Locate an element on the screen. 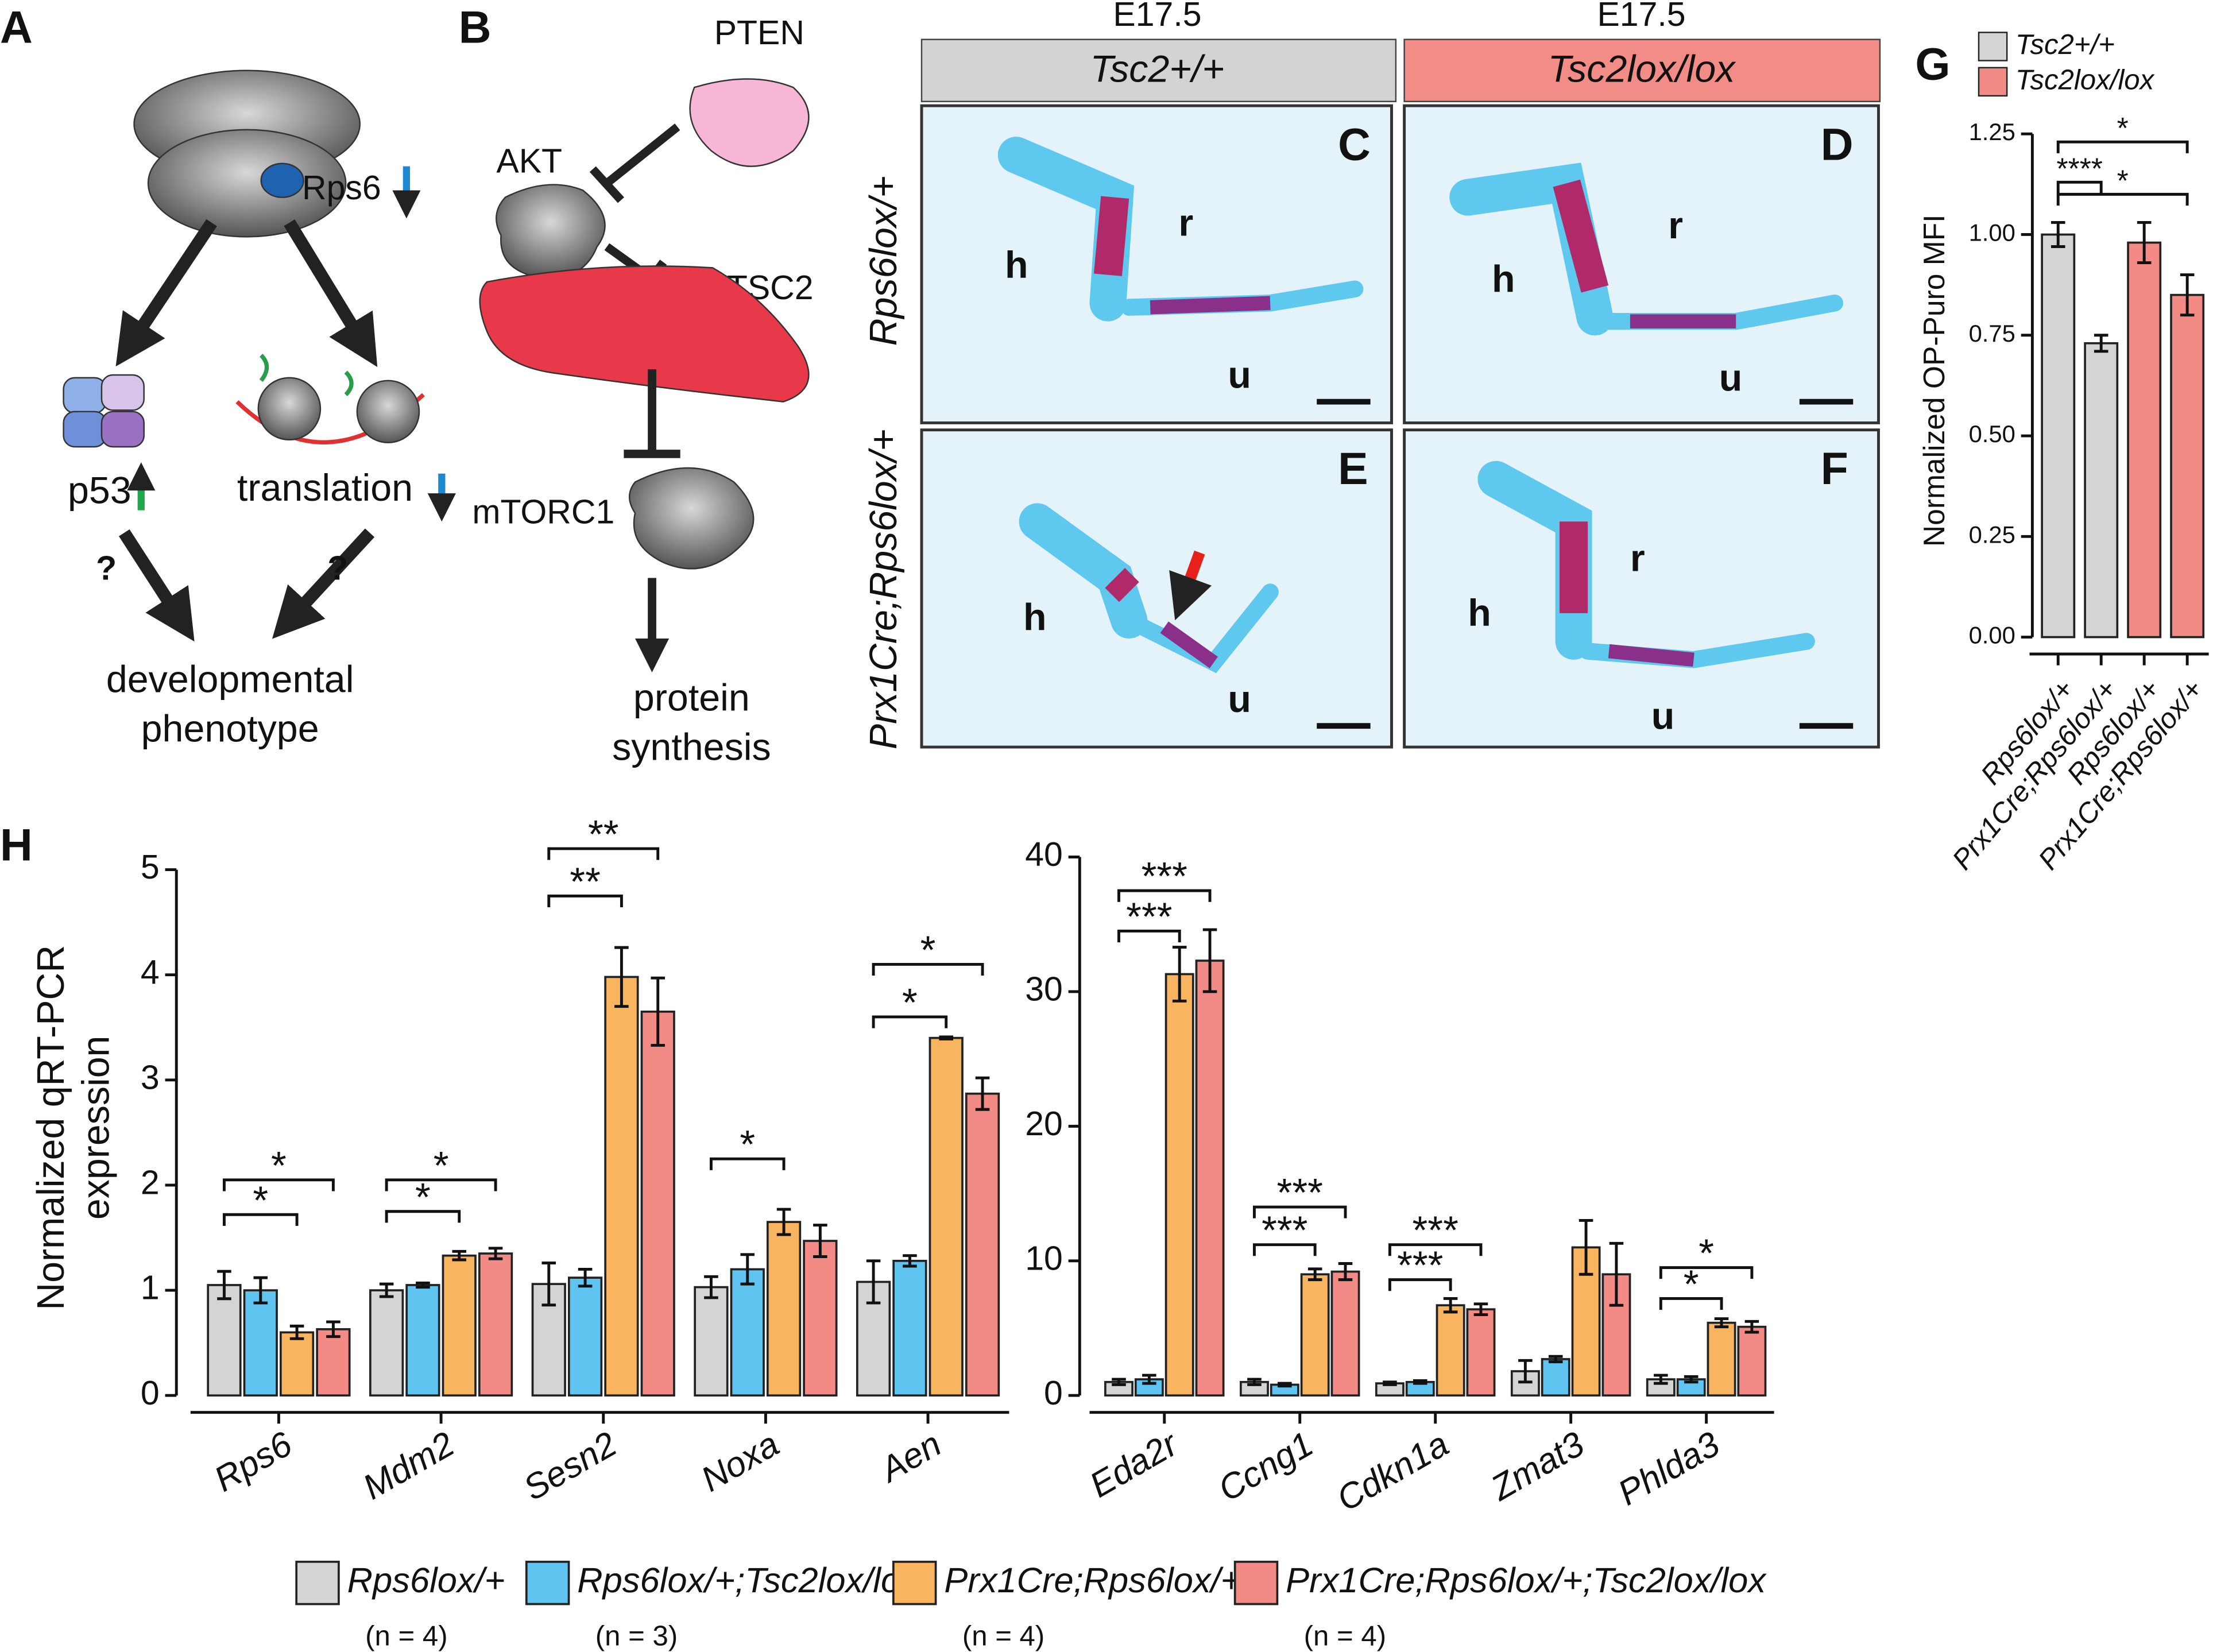  x-tick-label: Cdkn1a is located at coordinates (1393, 1471).